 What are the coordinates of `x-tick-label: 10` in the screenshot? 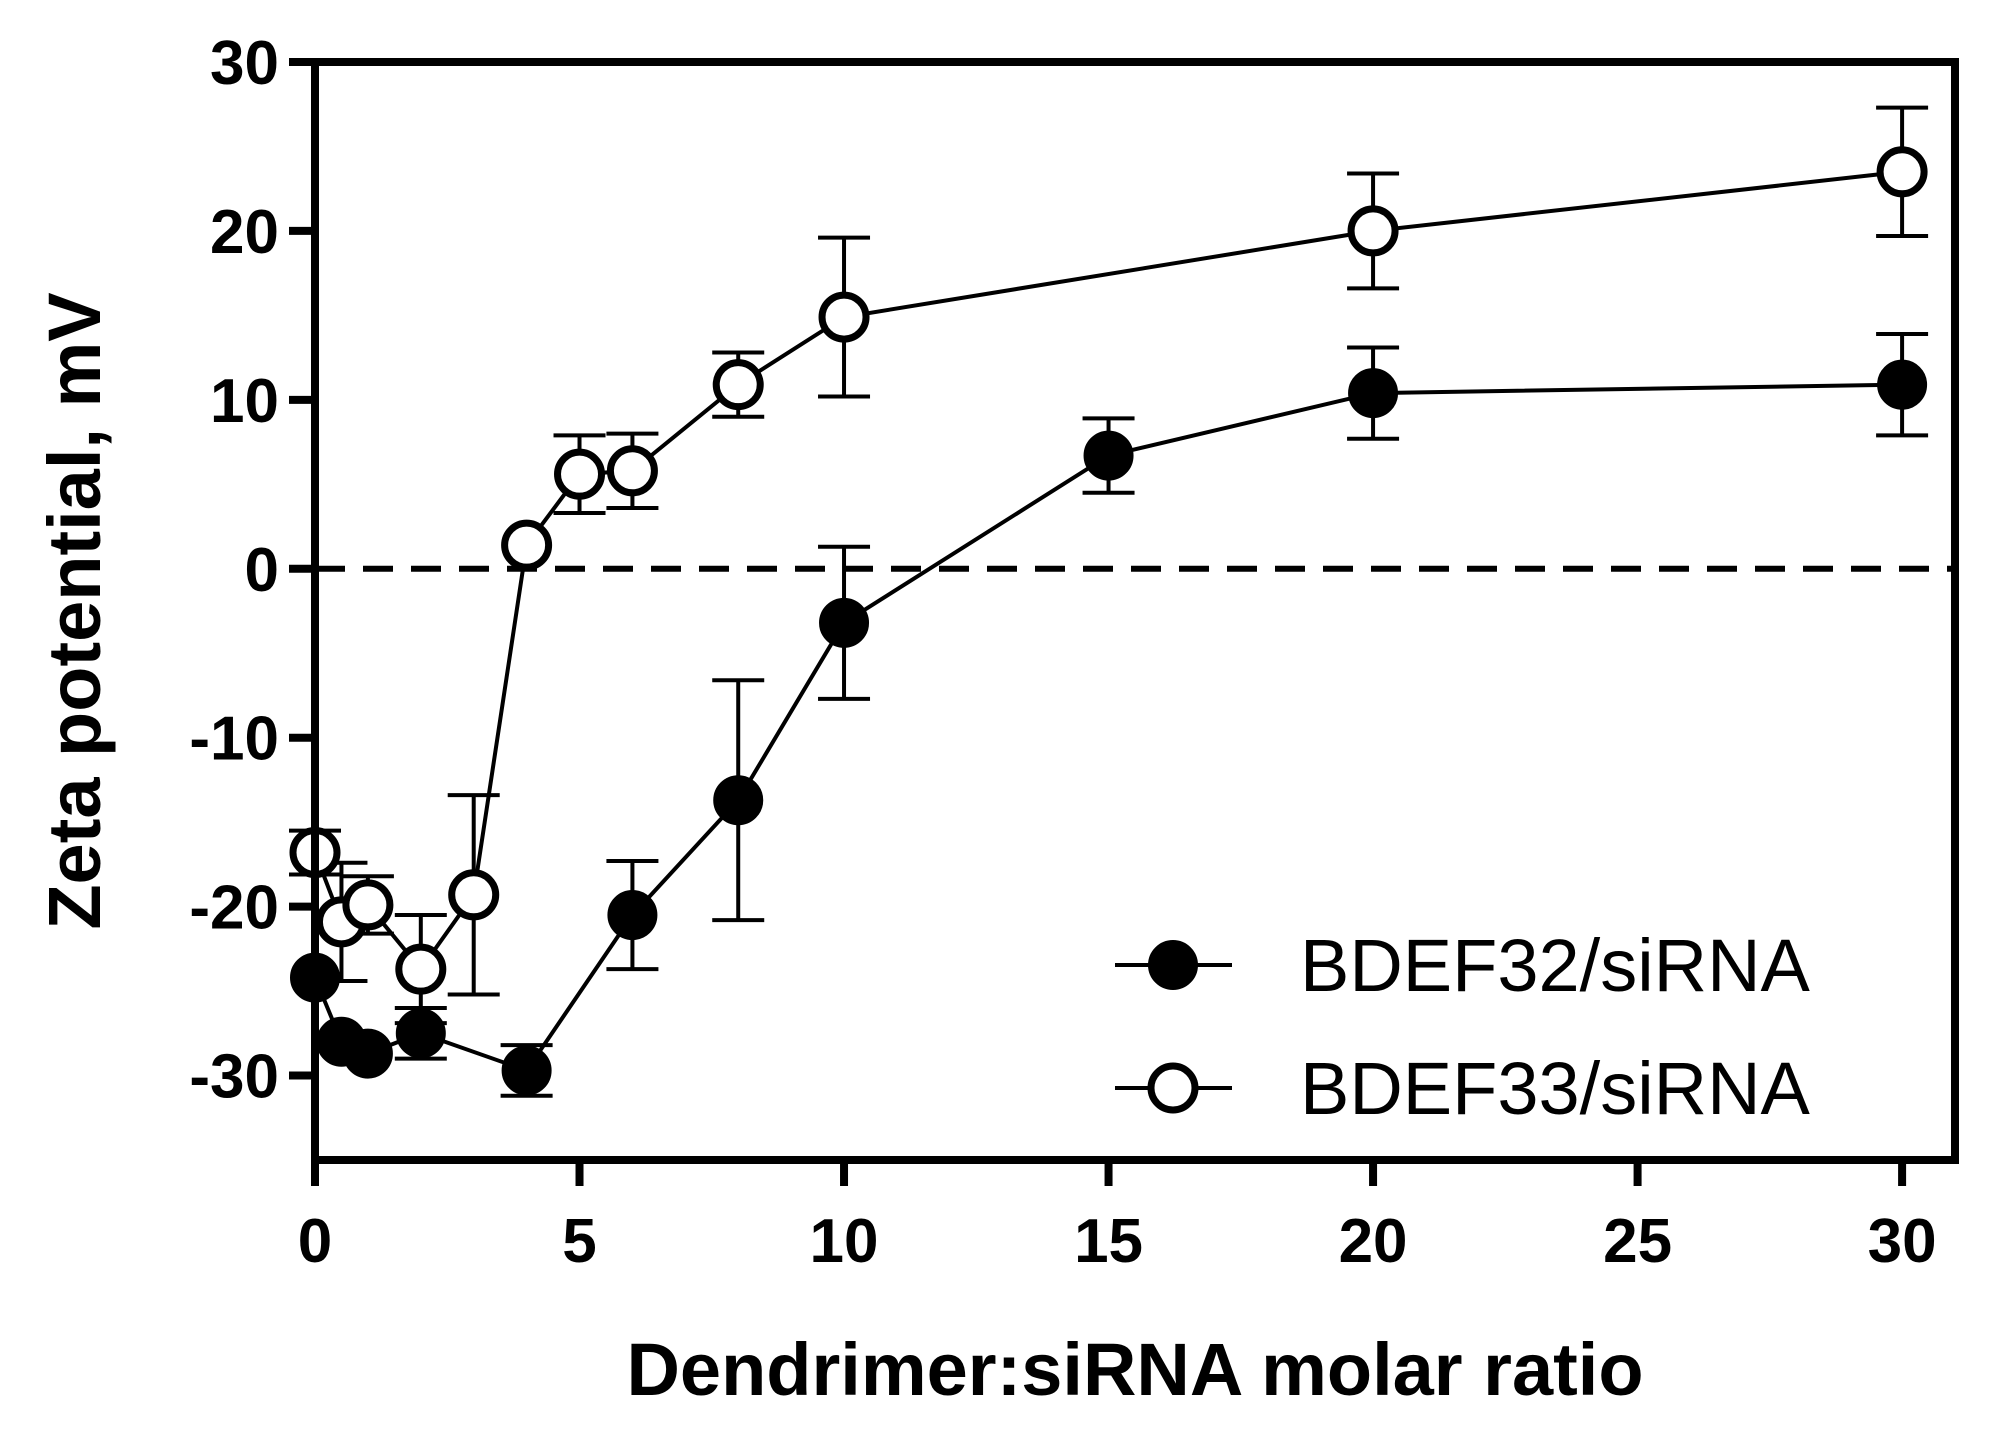 It's located at (844, 1241).